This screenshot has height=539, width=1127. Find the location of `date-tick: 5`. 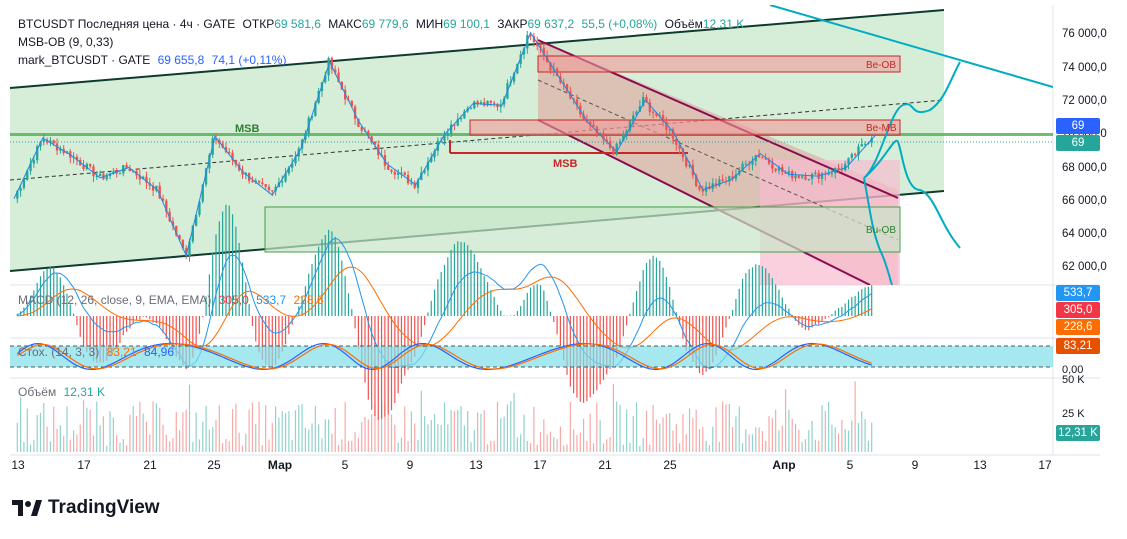

date-tick: 5 is located at coordinates (850, 465).